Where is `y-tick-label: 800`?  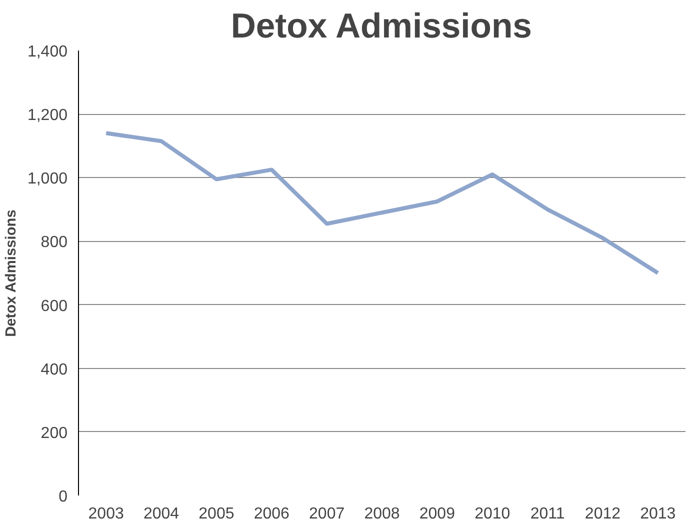 y-tick-label: 800 is located at coordinates (54, 243).